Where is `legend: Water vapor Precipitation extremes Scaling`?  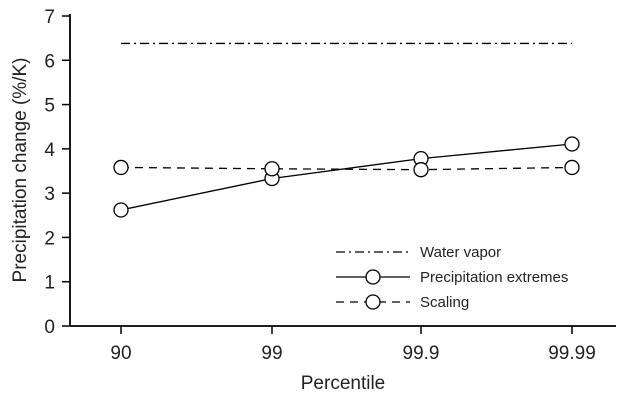 legend: Water vapor Precipitation extremes Scaling is located at coordinates (452, 277).